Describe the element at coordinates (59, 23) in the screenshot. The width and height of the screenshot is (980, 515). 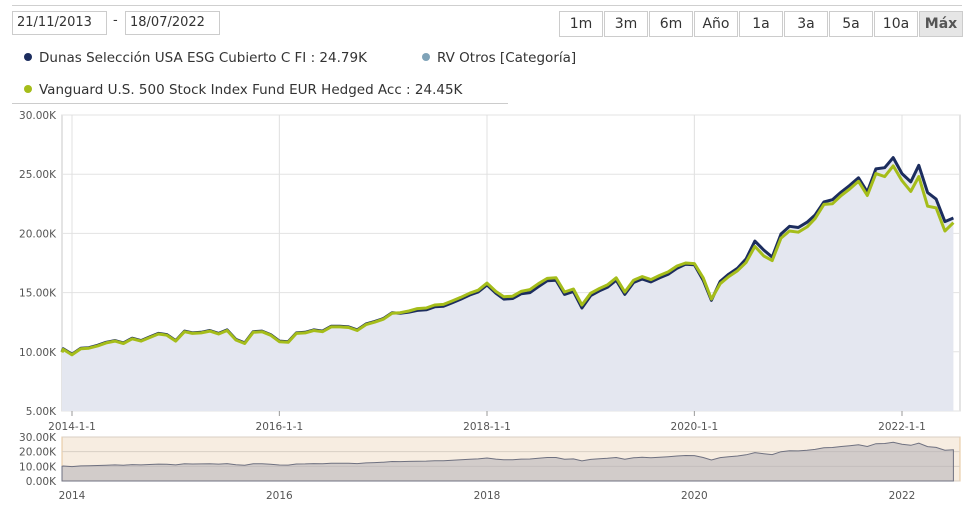
I see `range-from-input: 21/11/2013` at that location.